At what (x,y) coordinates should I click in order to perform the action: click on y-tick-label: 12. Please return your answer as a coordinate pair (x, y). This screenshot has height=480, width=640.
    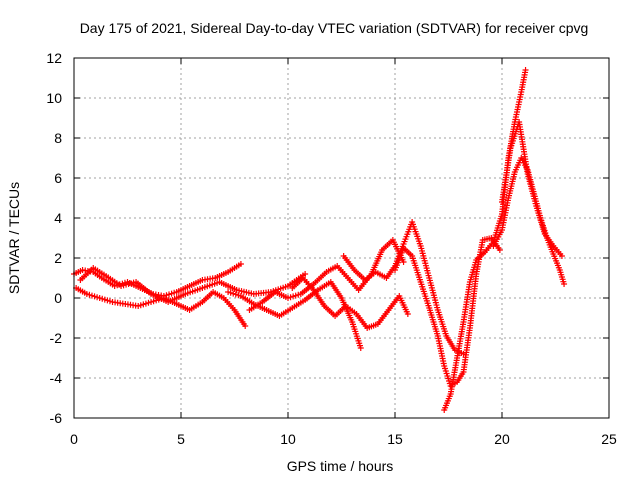
    Looking at the image, I should click on (54, 58).